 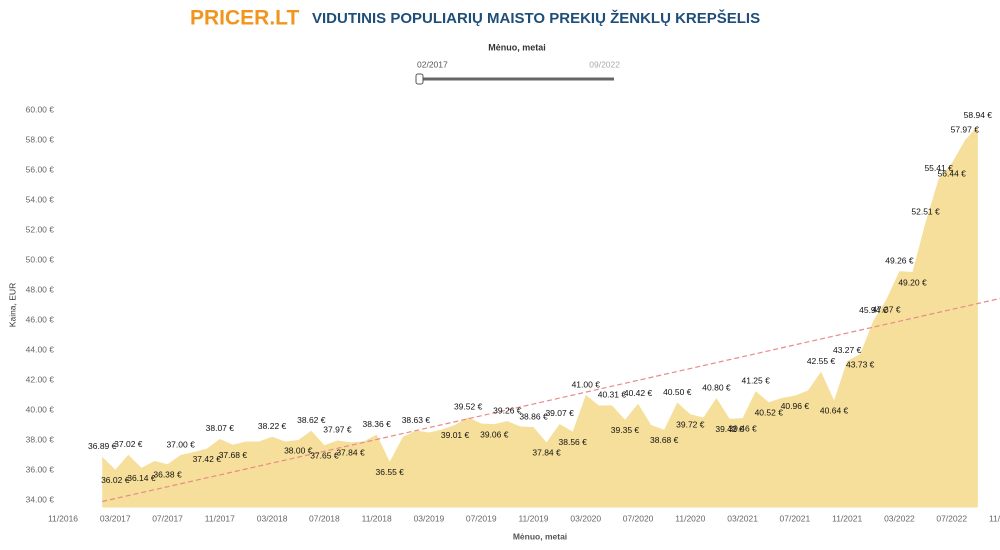 I want to click on data-label: 40.64 €, so click(x=834, y=411).